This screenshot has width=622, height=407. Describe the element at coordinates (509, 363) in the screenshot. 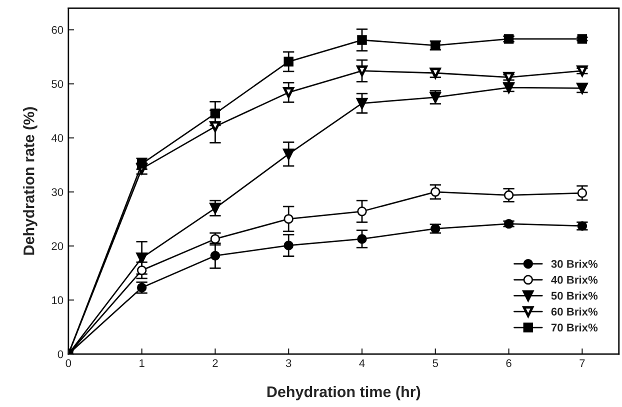

I see `x-tick-label: 6` at that location.